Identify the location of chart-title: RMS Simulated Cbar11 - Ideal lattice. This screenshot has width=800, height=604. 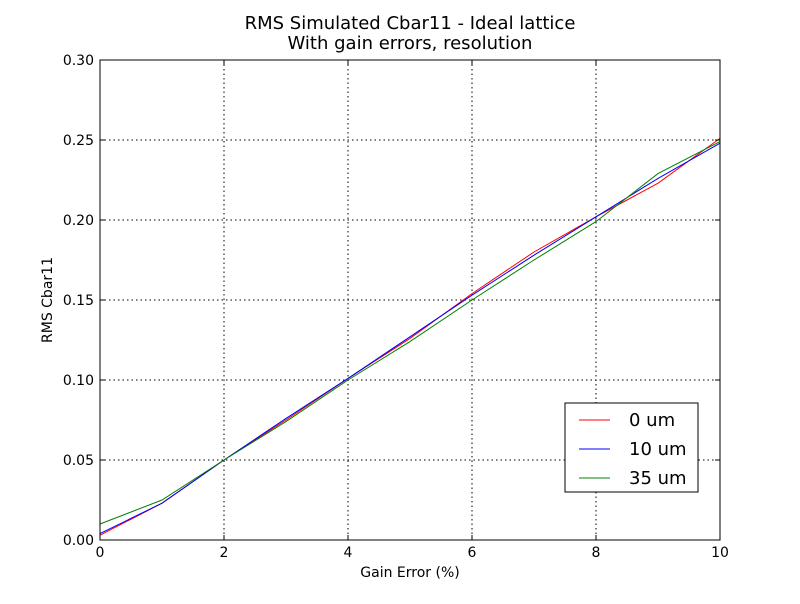
(410, 23).